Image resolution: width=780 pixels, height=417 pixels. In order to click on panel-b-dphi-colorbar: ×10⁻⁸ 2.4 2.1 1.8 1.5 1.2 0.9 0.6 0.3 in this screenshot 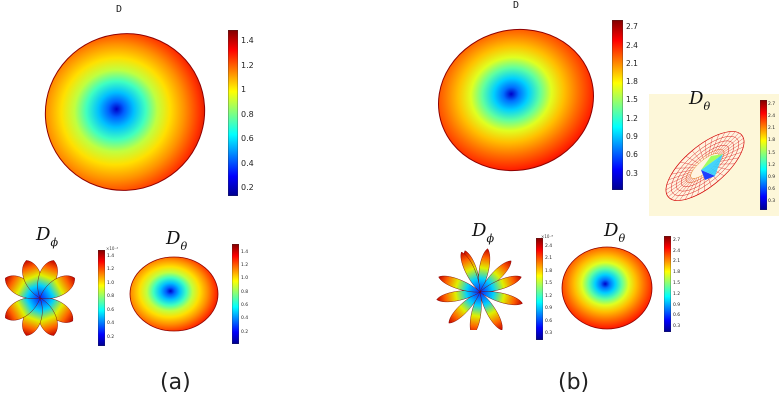, I will do `click(551, 289)`.